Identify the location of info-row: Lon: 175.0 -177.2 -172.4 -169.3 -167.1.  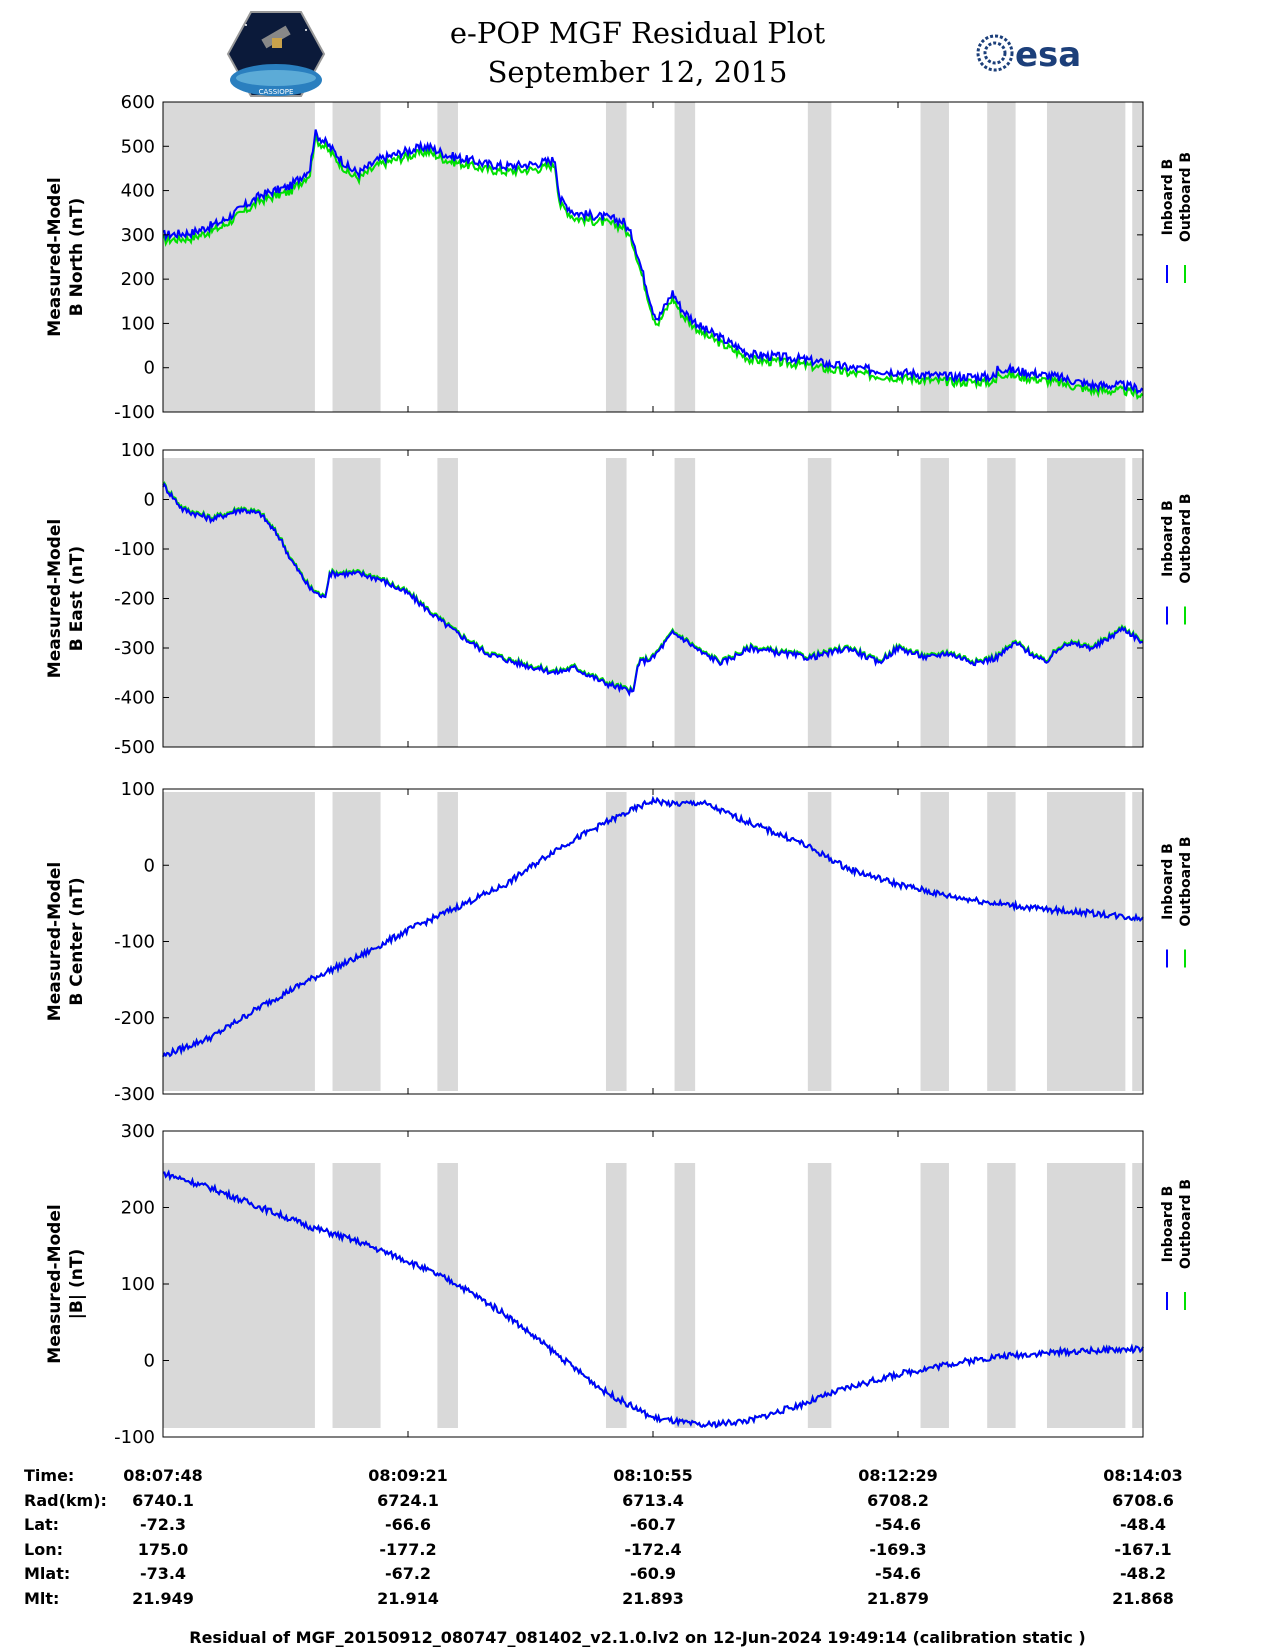
(637, 1552).